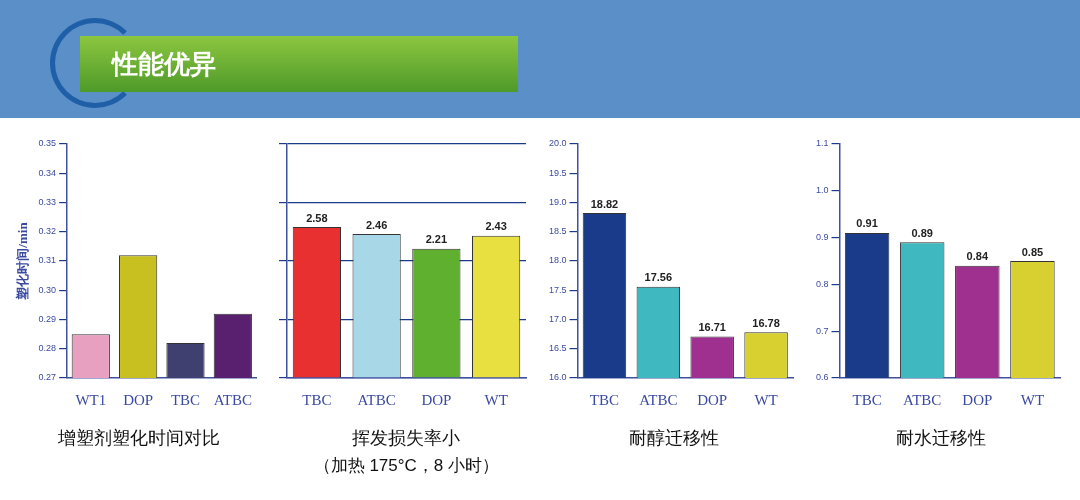 Image resolution: width=1080 pixels, height=500 pixels. Describe the element at coordinates (436, 239) in the screenshot. I see `data-label: 2.21` at that location.